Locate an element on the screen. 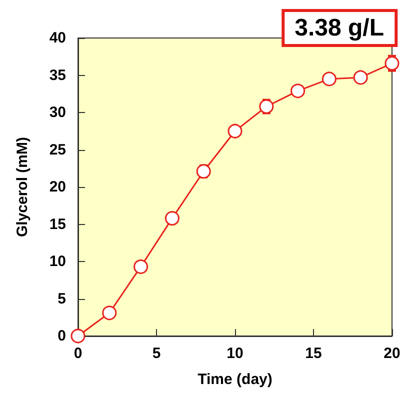  y-tick-label: 30 is located at coordinates (57, 112).